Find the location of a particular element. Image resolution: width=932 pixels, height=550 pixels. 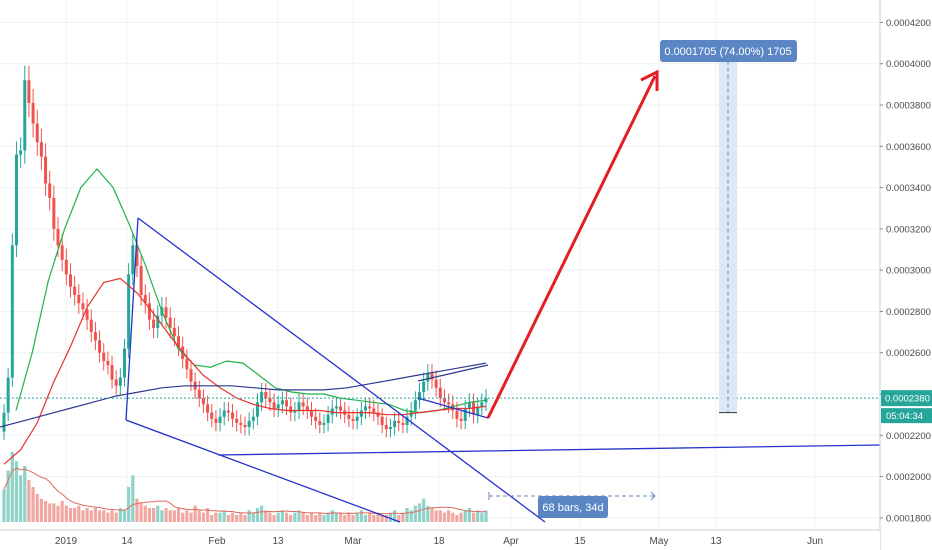

countdown-label: 05:04:34 is located at coordinates (904, 416).